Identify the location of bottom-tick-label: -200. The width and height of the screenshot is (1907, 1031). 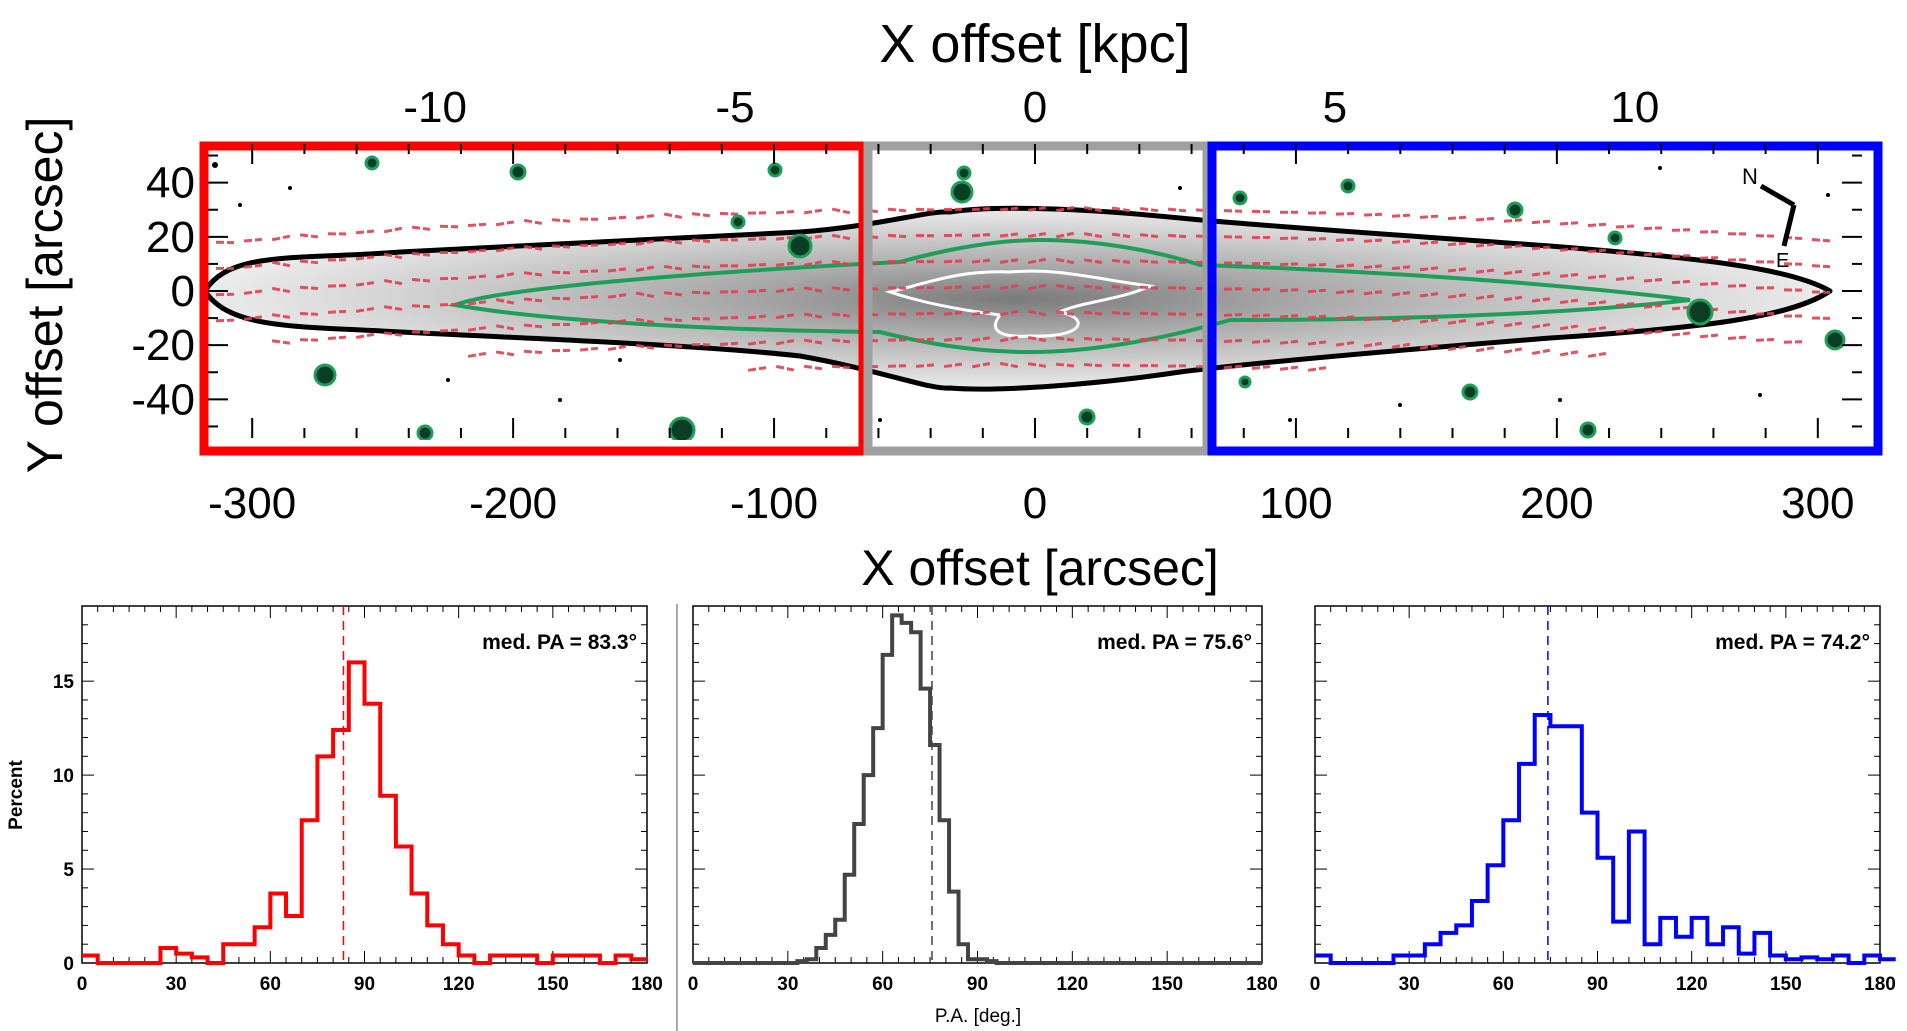
(513, 503).